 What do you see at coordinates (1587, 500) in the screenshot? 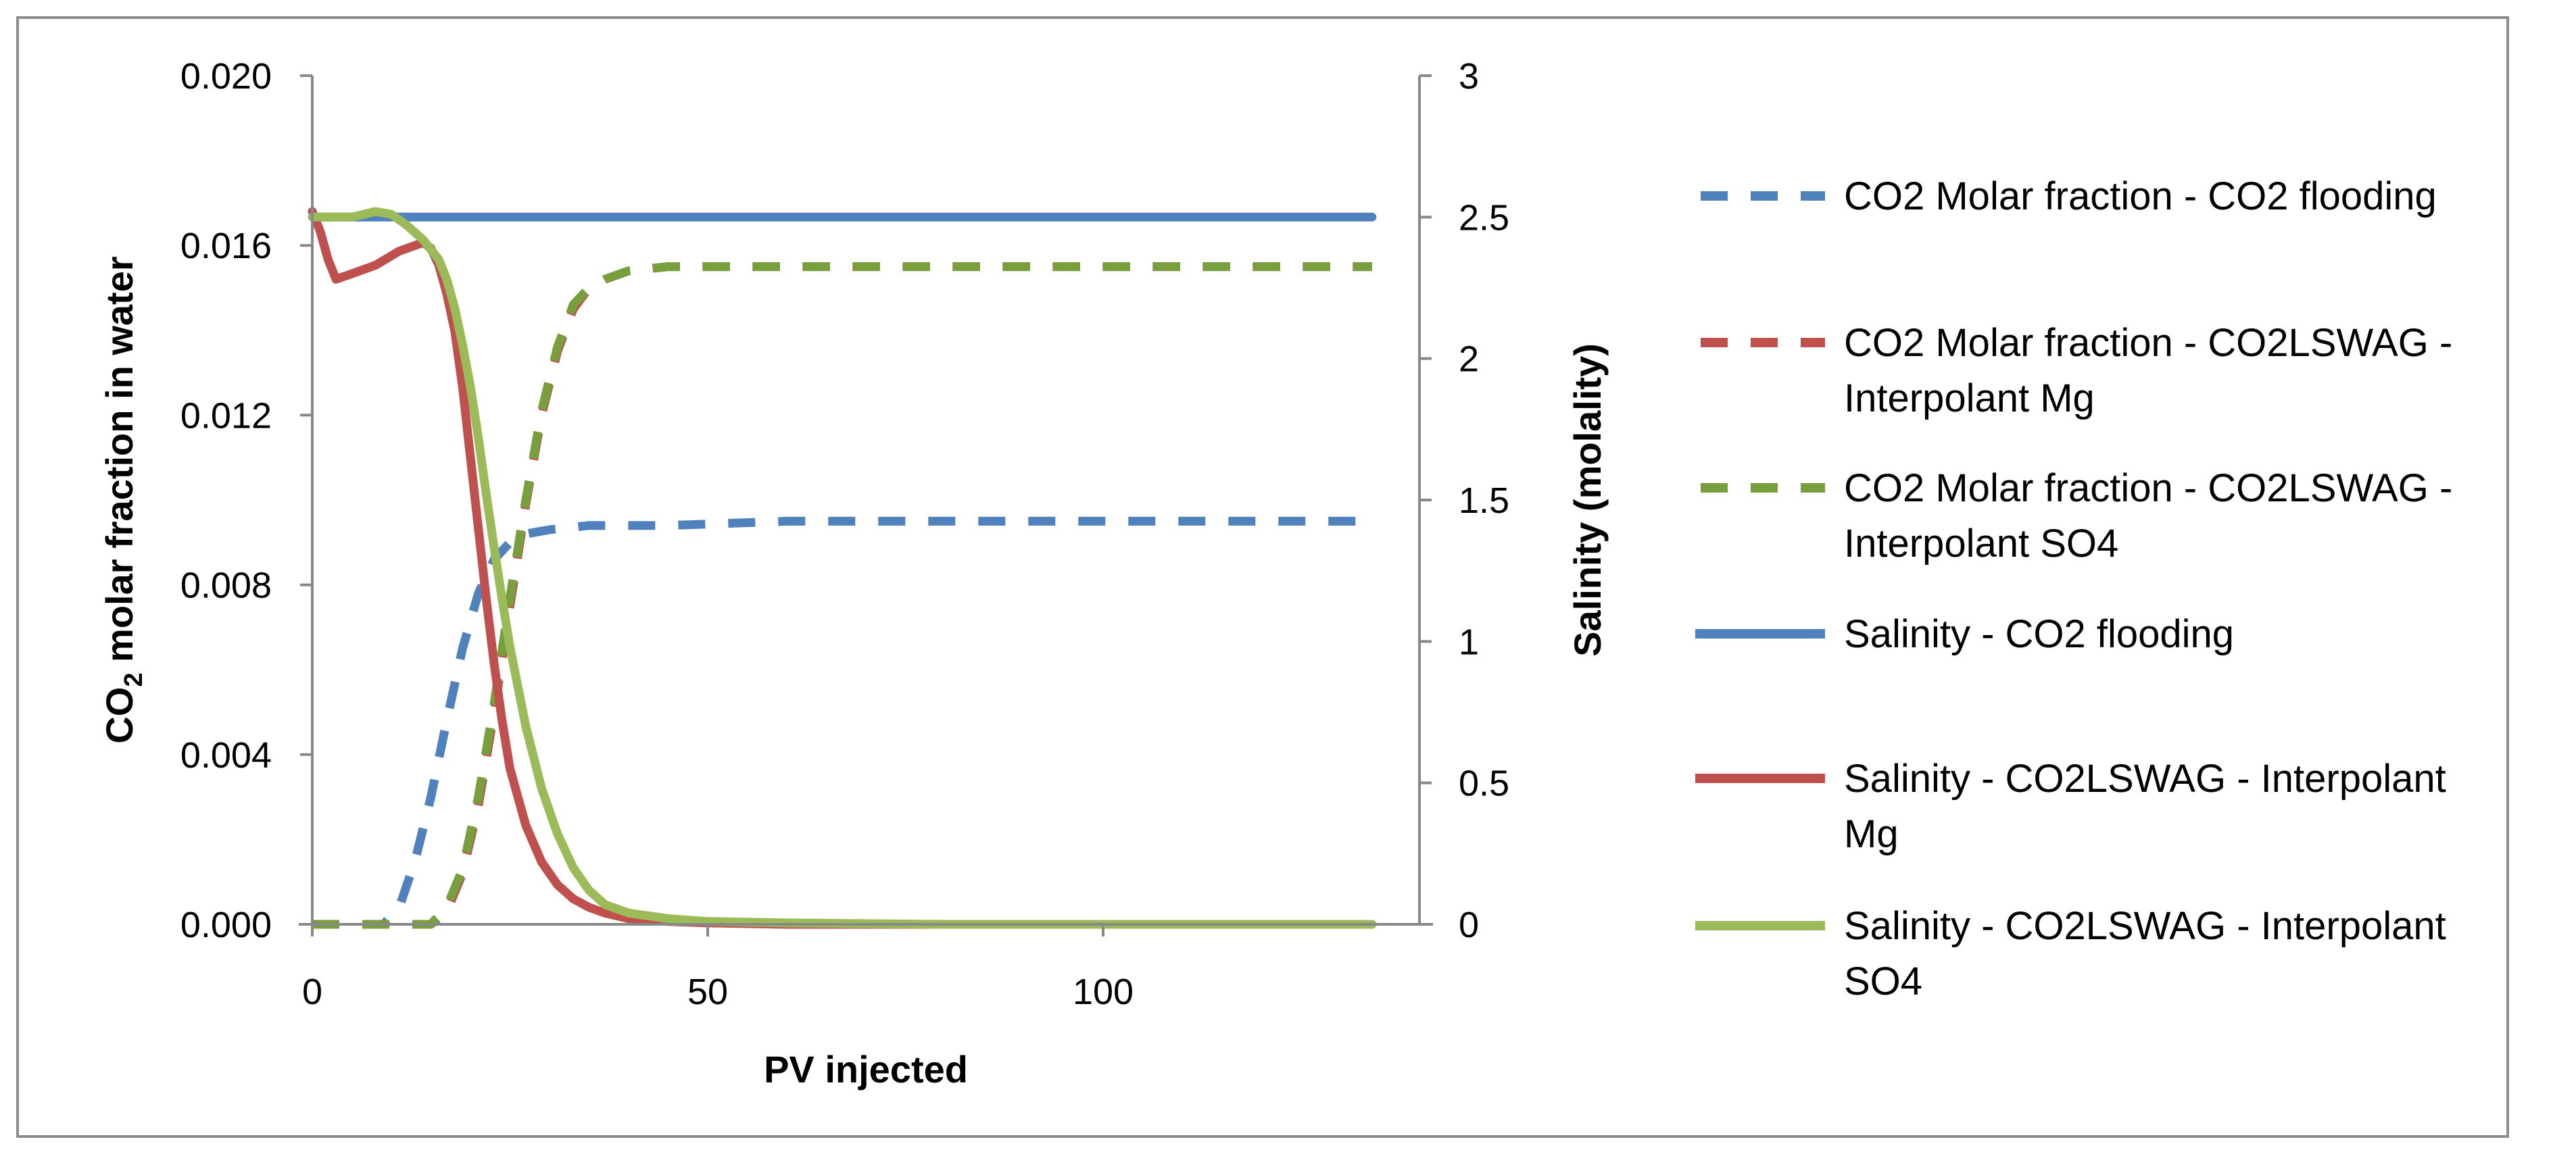
I see `y-axis-right-title: Salinity (molality)` at bounding box center [1587, 500].